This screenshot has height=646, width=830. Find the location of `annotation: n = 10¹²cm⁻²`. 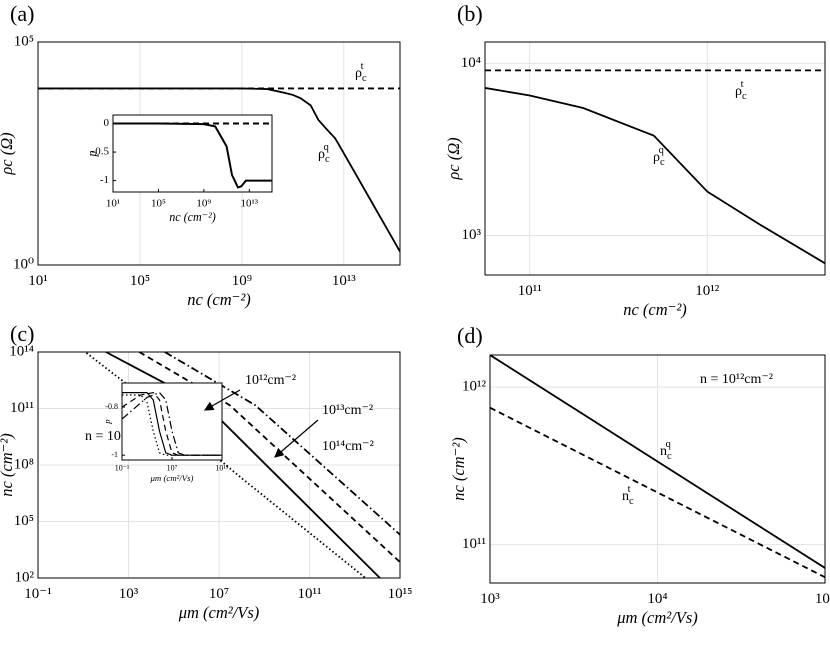

annotation: n = 10¹²cm⁻² is located at coordinates (736, 379).